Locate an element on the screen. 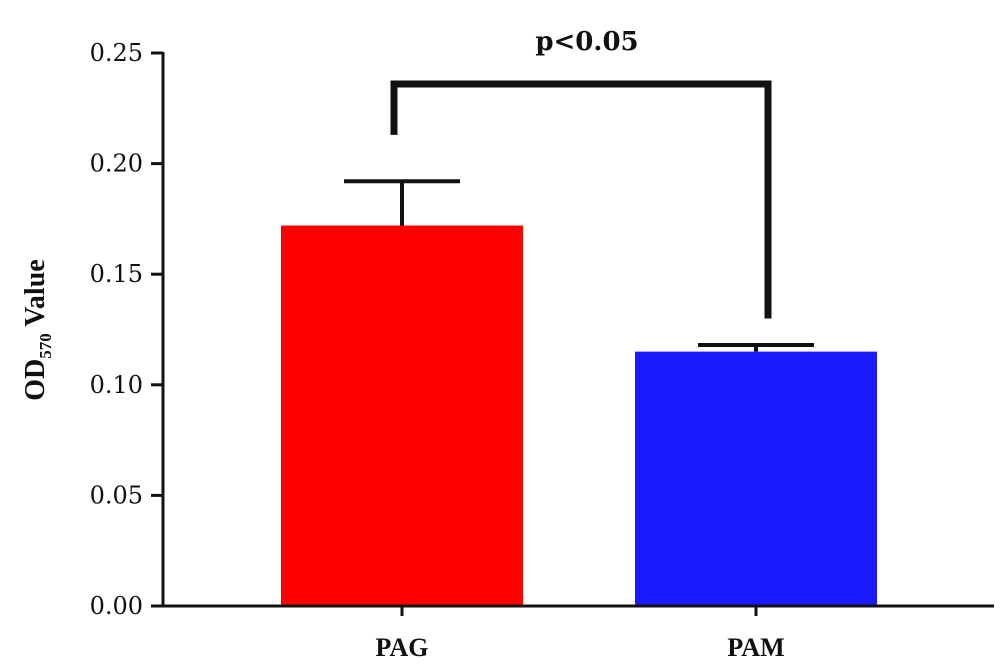 The height and width of the screenshot is (665, 1000). error-bars-group is located at coordinates (579, 265).